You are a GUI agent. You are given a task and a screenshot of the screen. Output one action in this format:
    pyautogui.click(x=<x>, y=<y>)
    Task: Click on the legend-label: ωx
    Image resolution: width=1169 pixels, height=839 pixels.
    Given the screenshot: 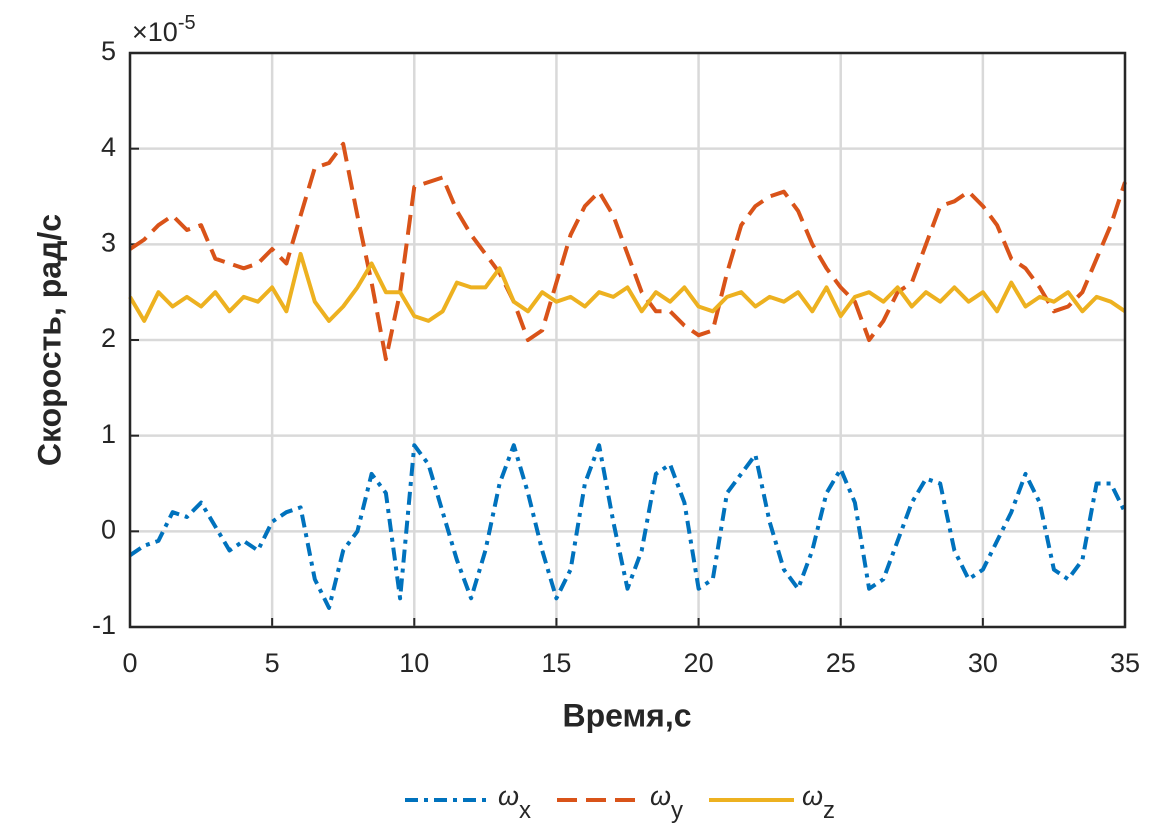 What is the action you would take?
    pyautogui.click(x=514, y=802)
    